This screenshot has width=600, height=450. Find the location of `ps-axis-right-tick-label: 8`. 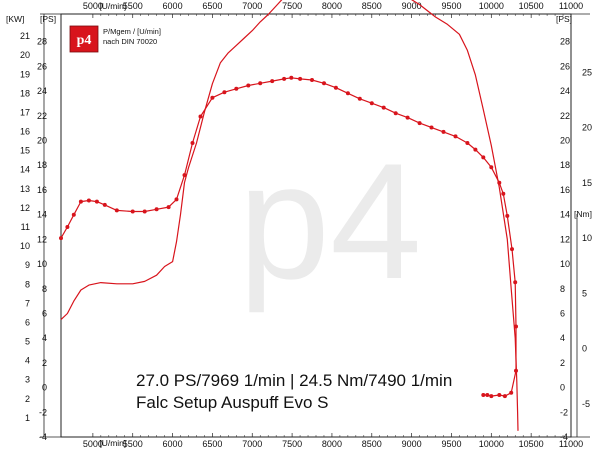

ps-axis-right-tick-label: 8 is located at coordinates (562, 289).